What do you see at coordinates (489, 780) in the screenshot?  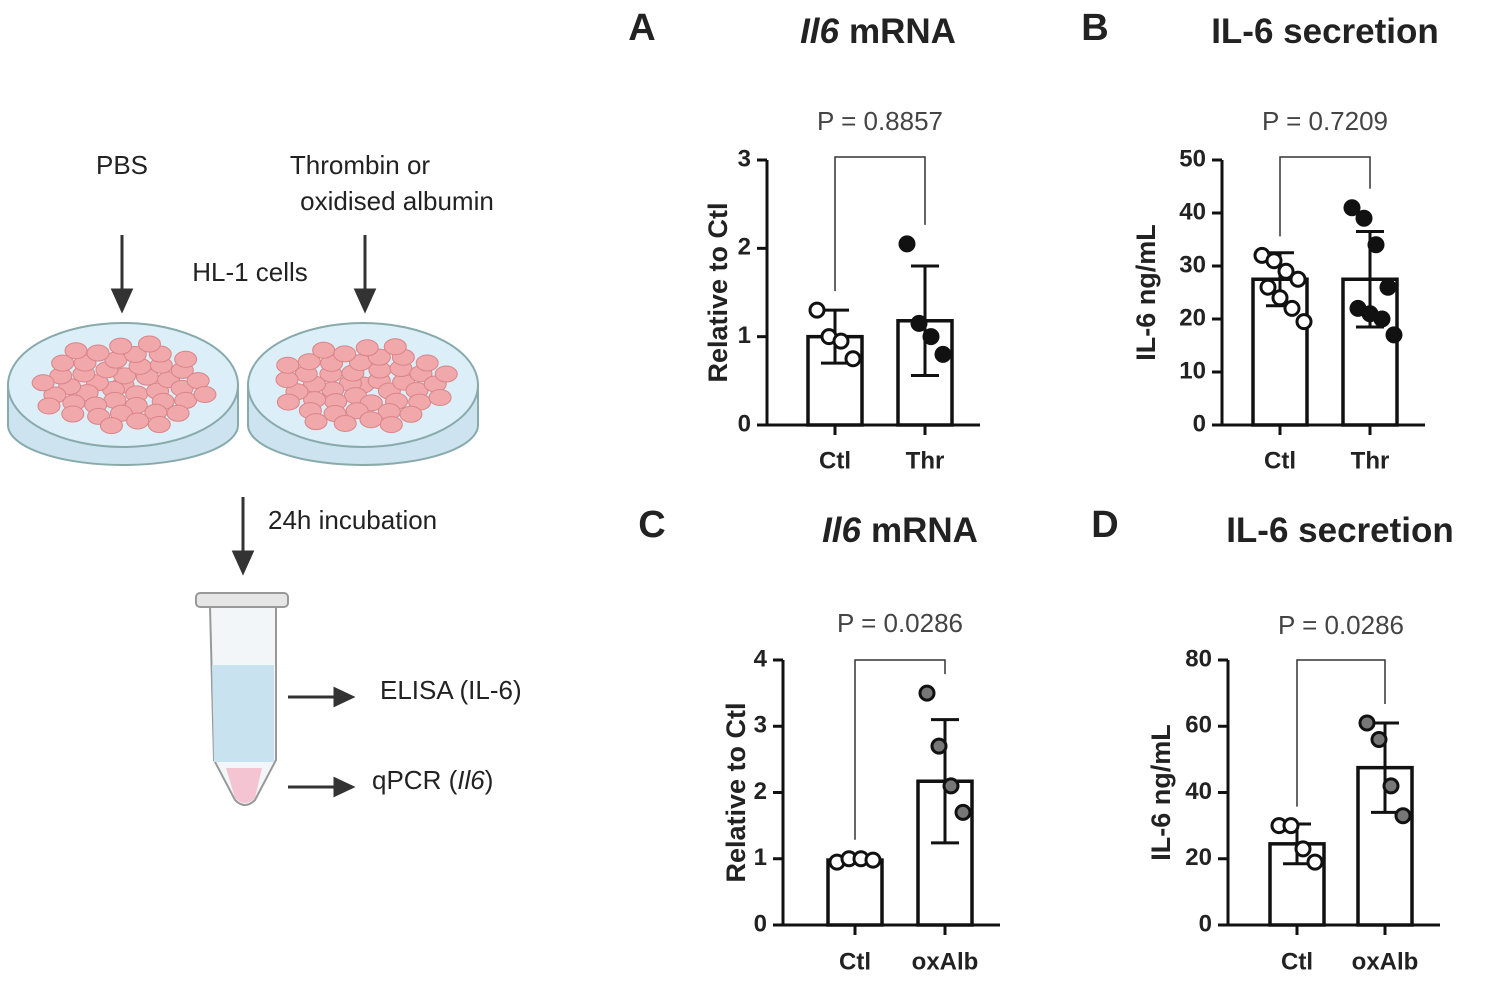 I see `qpcr-text: )` at bounding box center [489, 780].